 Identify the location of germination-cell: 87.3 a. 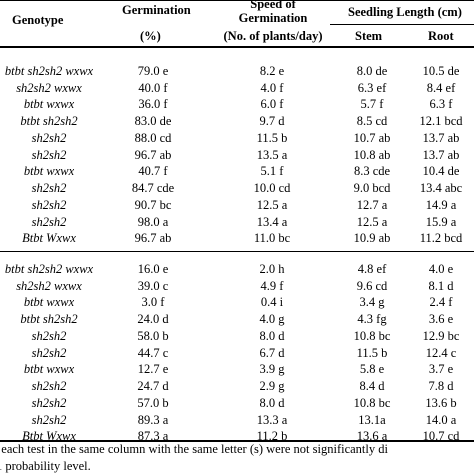
(153, 436).